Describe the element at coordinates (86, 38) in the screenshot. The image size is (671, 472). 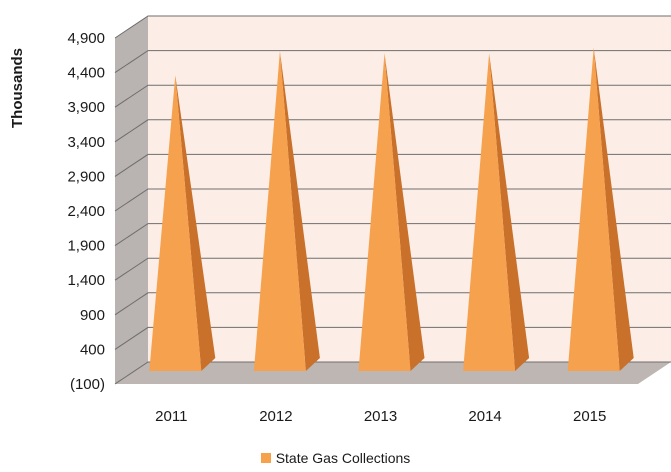
I see `y-tick-label: 4,900` at that location.